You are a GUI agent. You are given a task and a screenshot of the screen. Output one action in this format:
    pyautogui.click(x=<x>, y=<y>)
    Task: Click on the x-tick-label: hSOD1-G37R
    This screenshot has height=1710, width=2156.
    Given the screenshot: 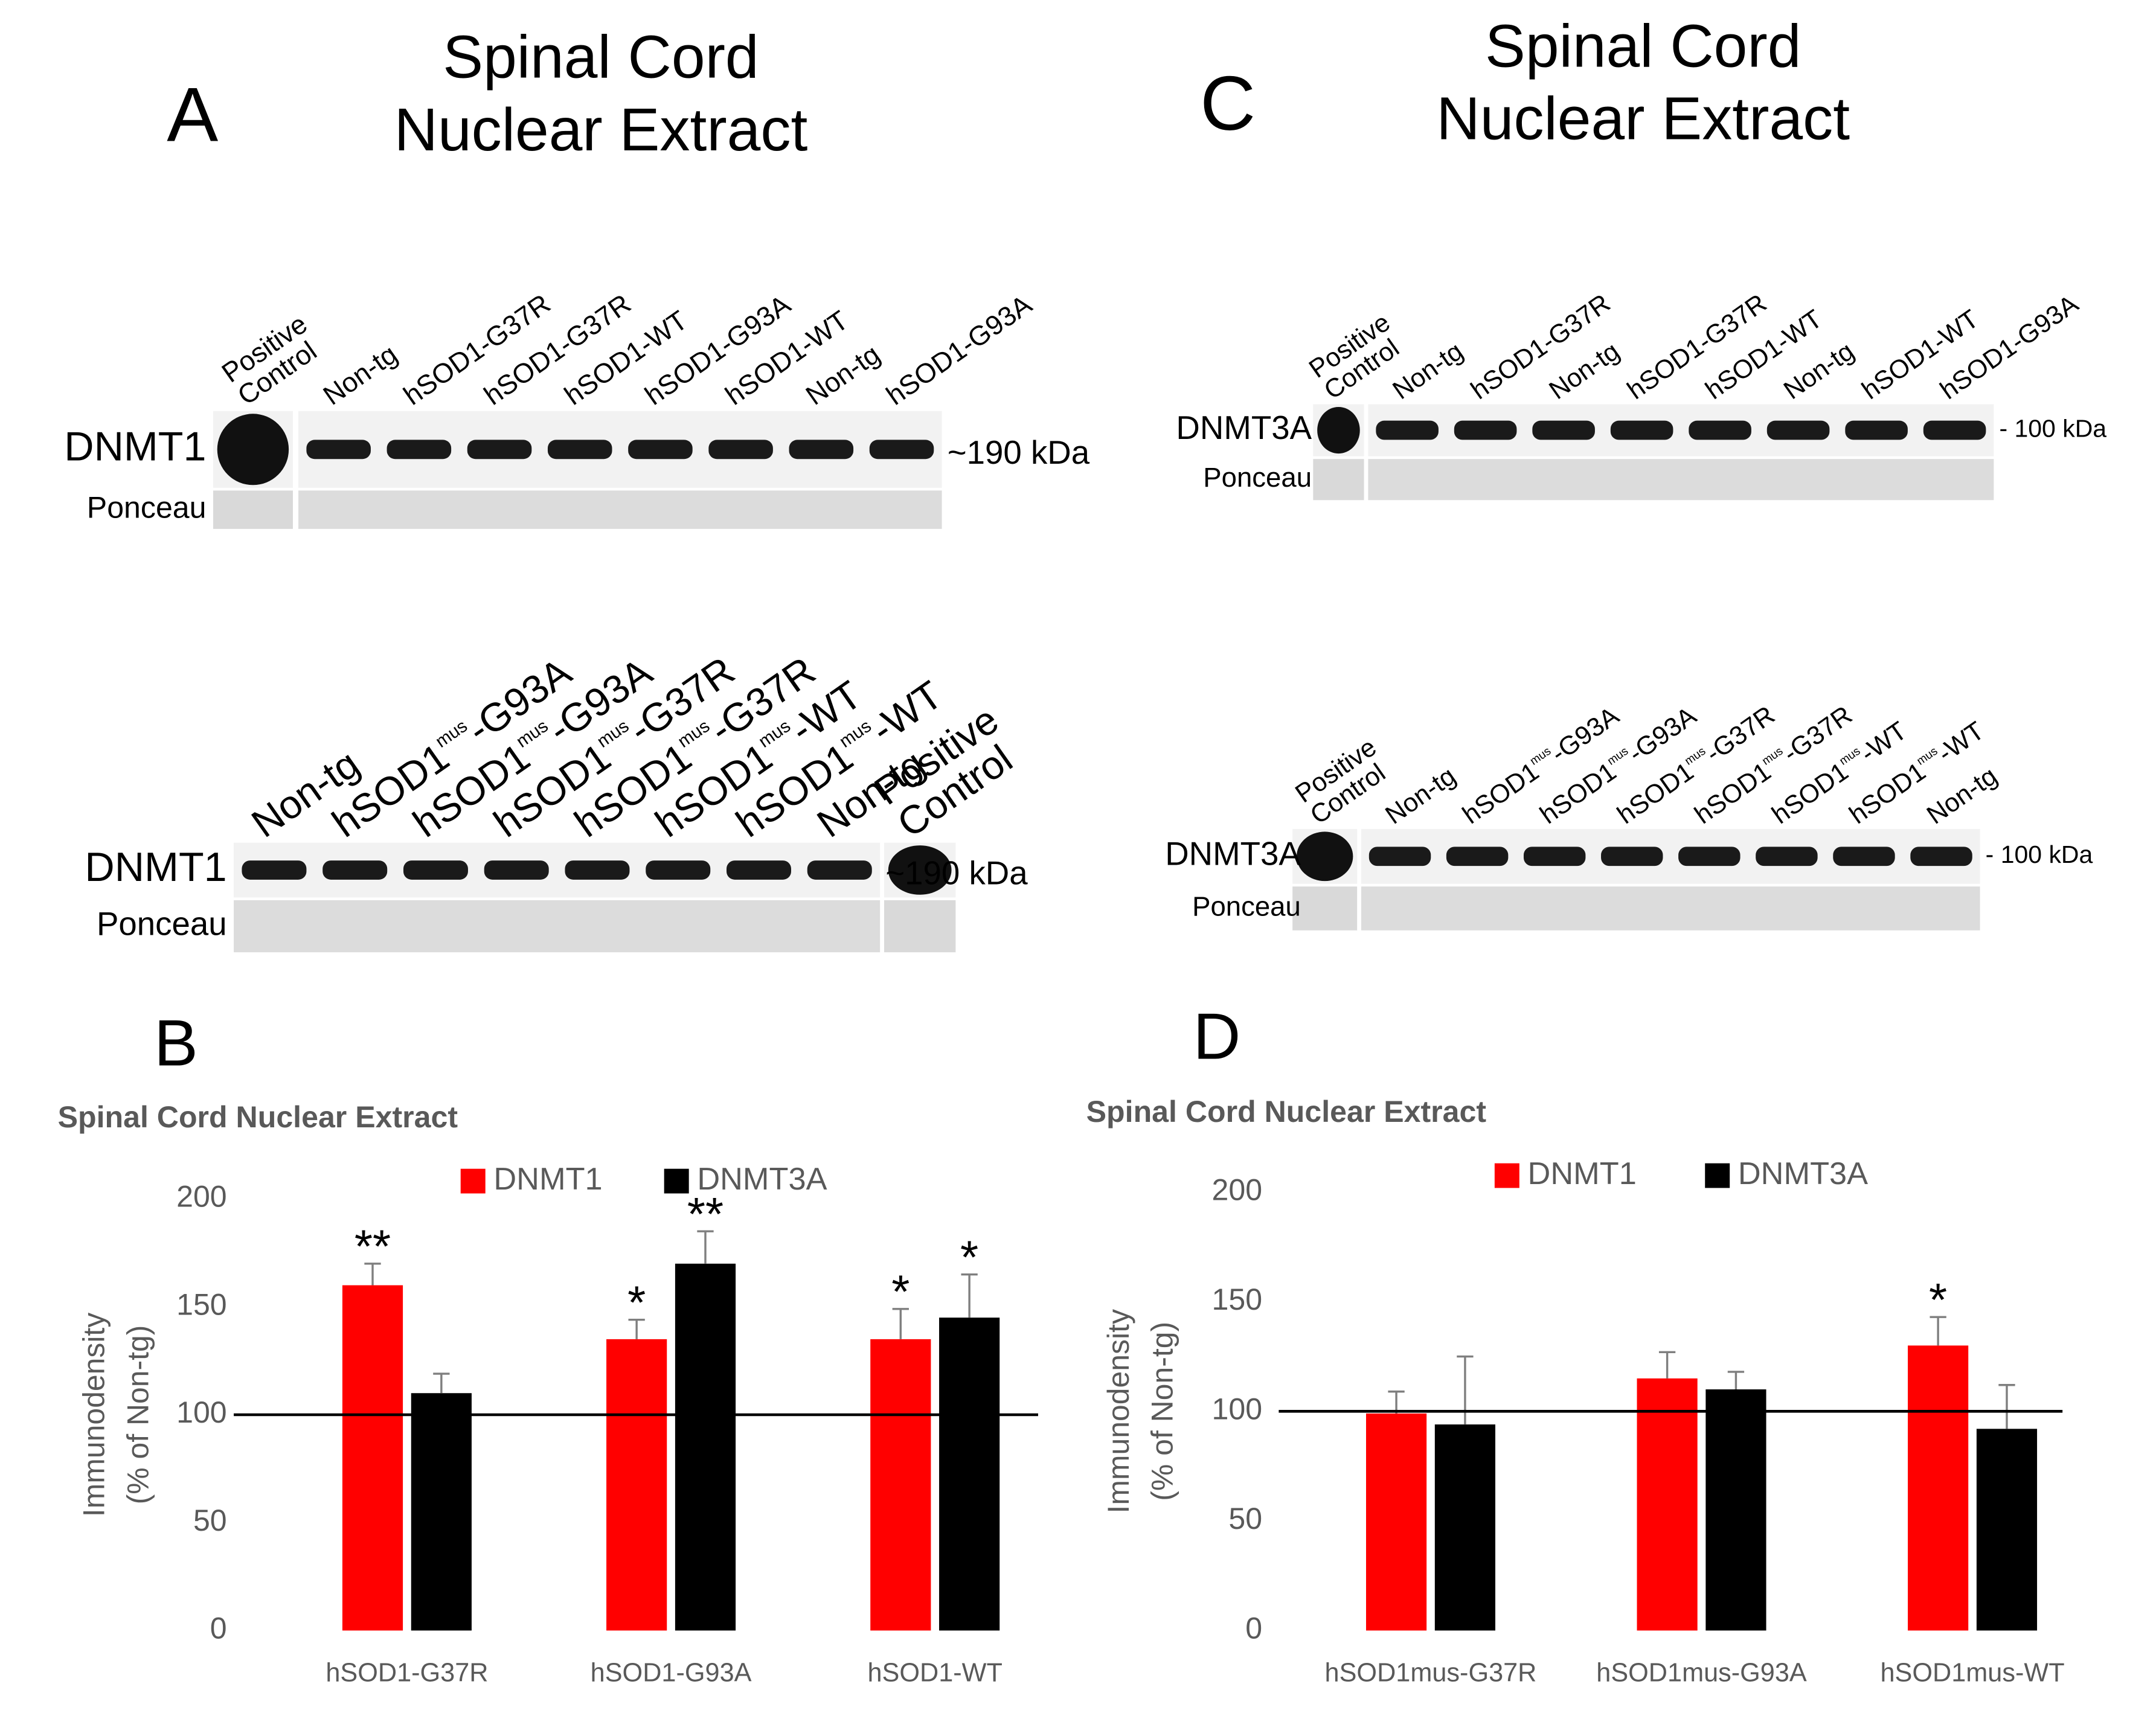 What is the action you would take?
    pyautogui.click(x=407, y=1672)
    